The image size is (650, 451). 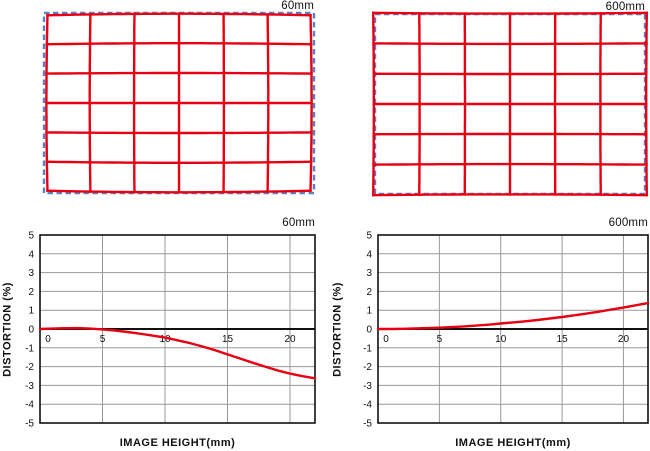 What do you see at coordinates (625, 7) in the screenshot?
I see `grid-figure-title-600mm: 600mm` at bounding box center [625, 7].